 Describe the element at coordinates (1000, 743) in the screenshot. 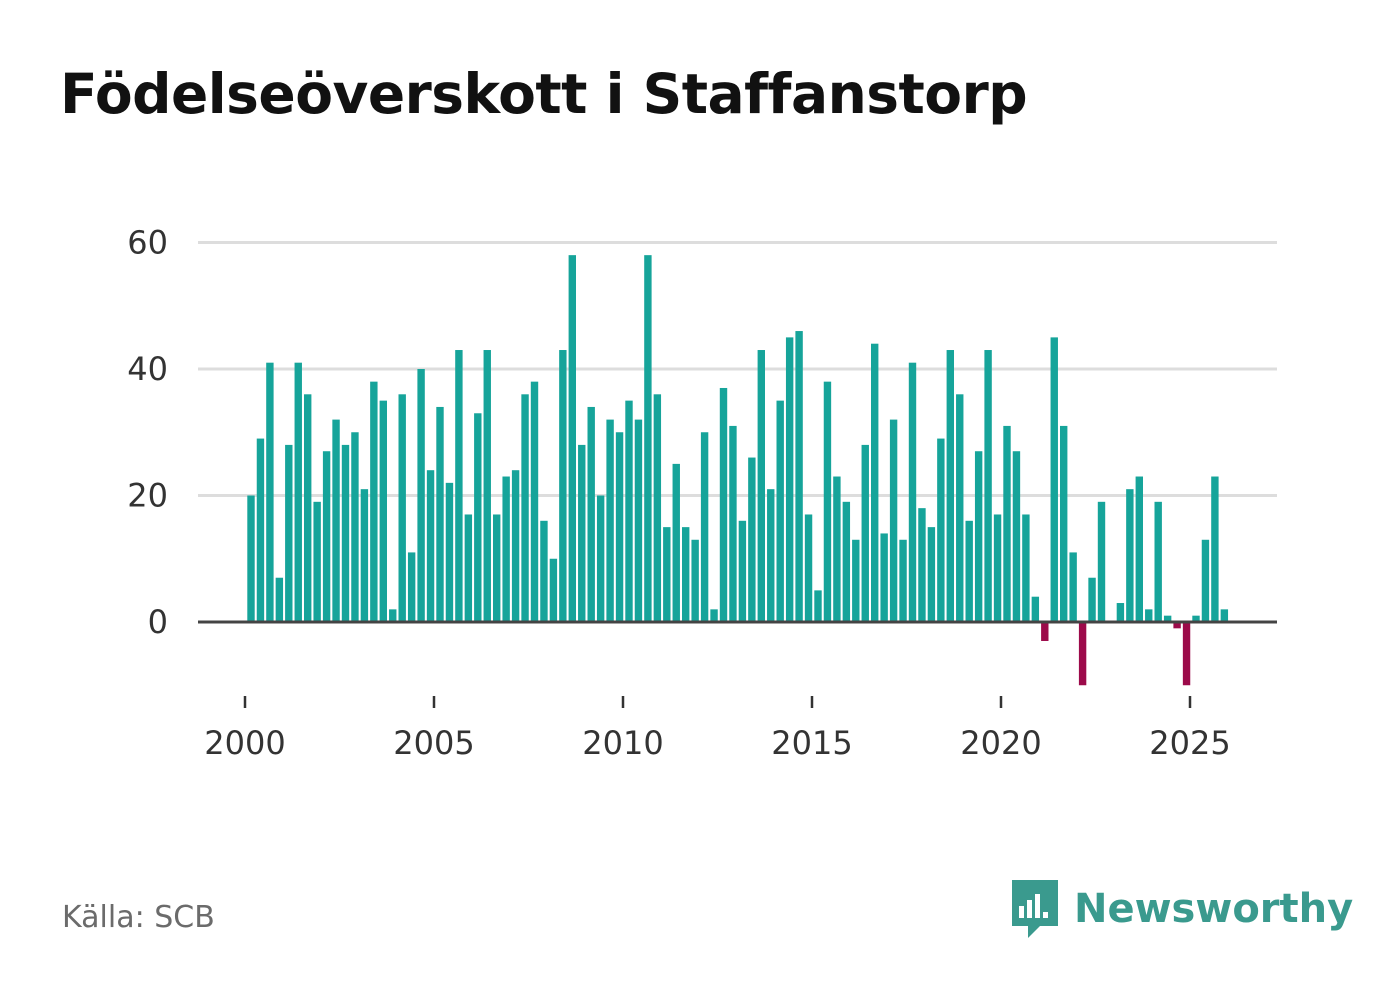

I see `x-tick-label-2020: 2020` at that location.